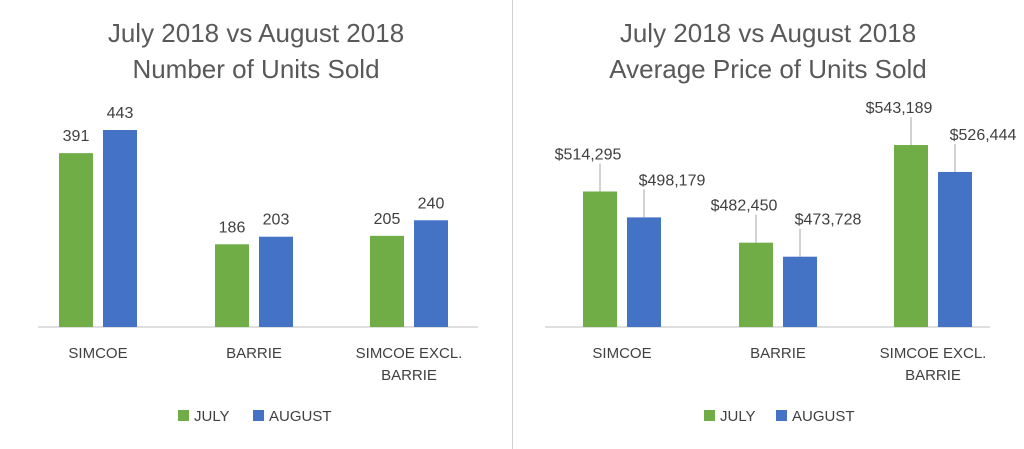  What do you see at coordinates (76, 136) in the screenshot?
I see `data-label-july-simcoe: 391` at bounding box center [76, 136].